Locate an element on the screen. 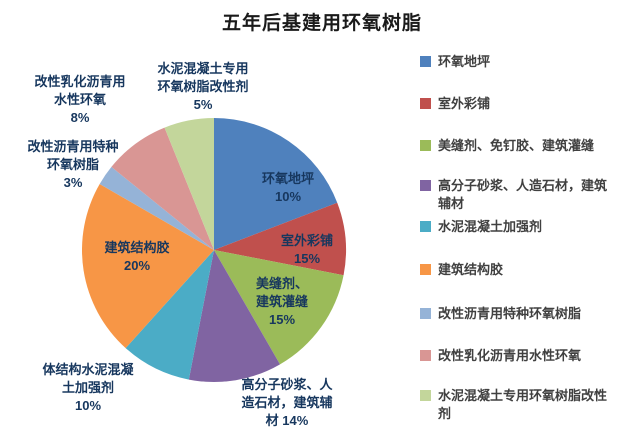 The height and width of the screenshot is (439, 644). slice-label-text: 美缝剂、建筑灌缝 is located at coordinates (281, 292).